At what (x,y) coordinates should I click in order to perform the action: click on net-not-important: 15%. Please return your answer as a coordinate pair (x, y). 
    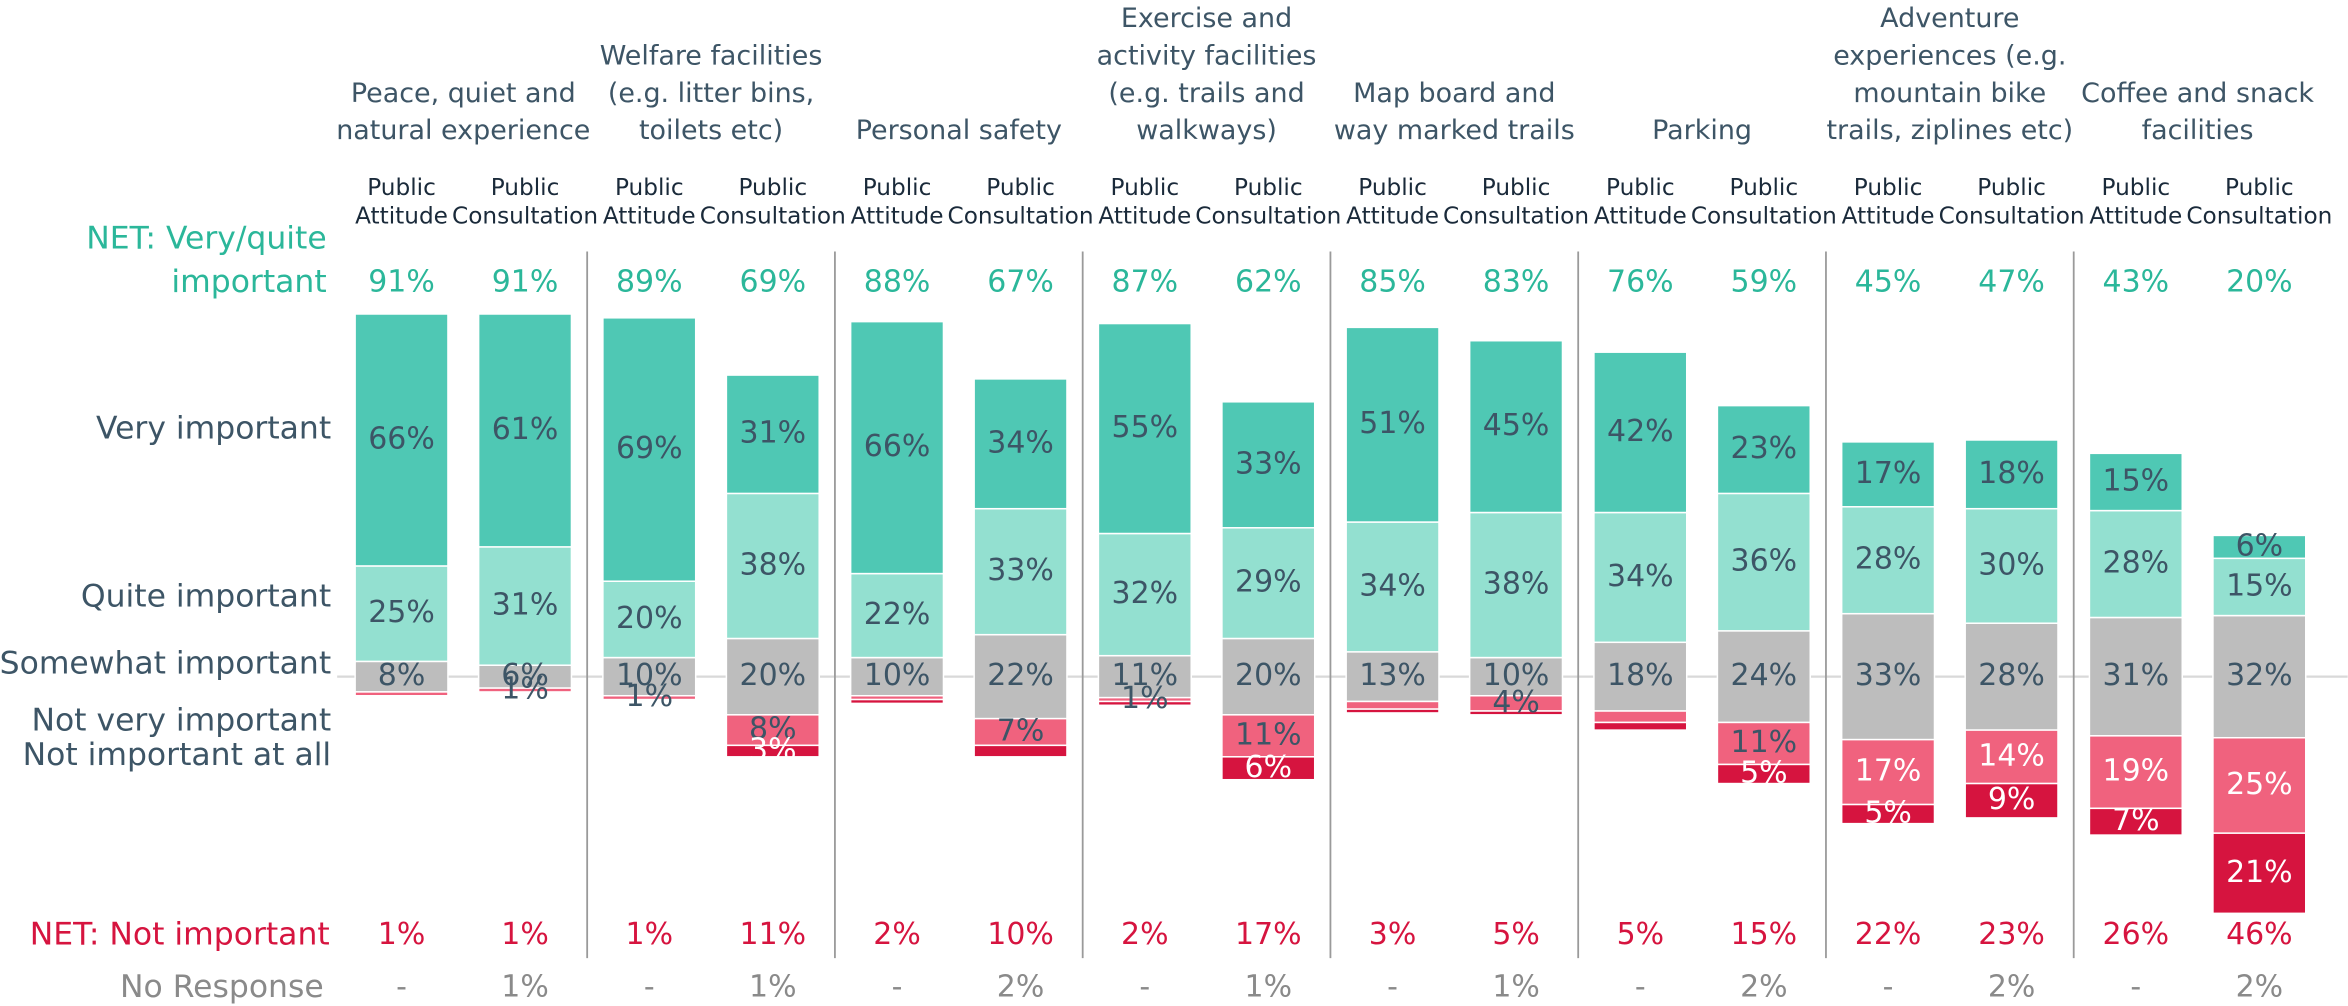
    Looking at the image, I should click on (1764, 934).